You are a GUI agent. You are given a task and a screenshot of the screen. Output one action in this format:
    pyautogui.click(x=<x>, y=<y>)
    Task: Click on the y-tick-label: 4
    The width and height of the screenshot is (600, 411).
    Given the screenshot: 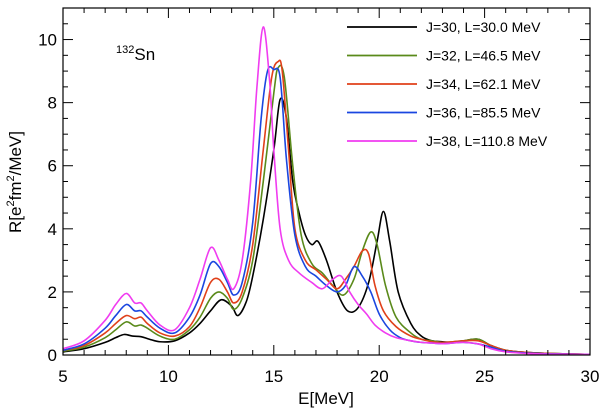 What is the action you would take?
    pyautogui.click(x=52, y=229)
    